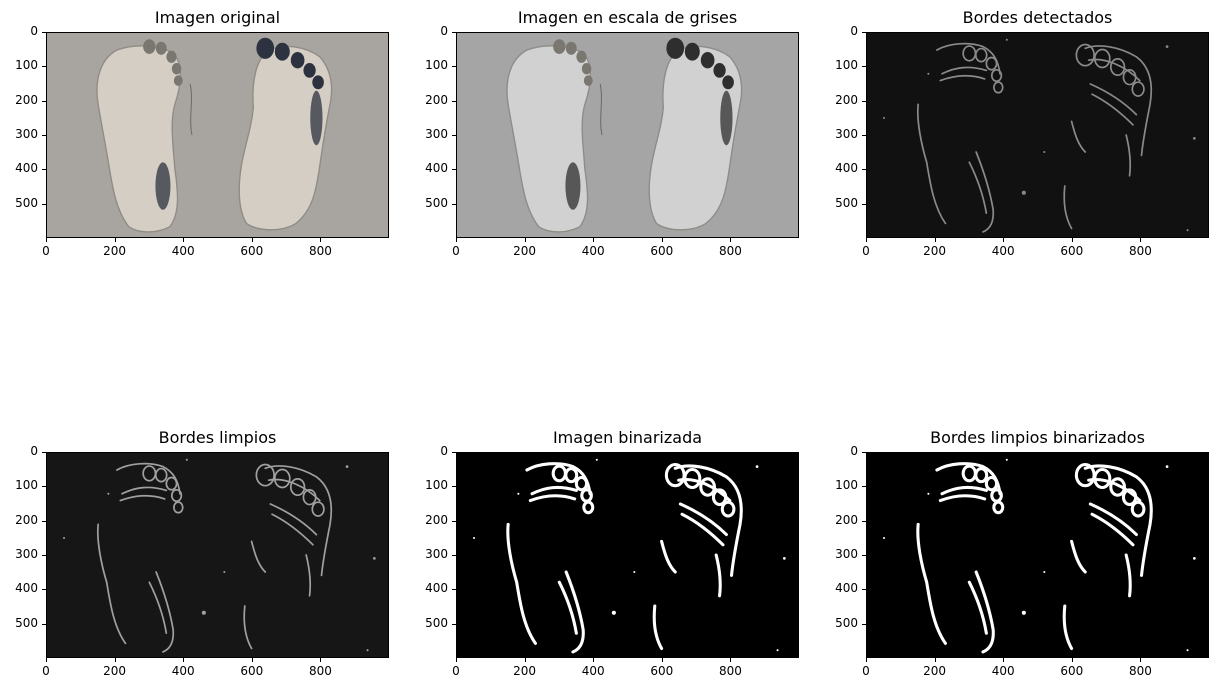 The width and height of the screenshot is (1218, 691). Describe the element at coordinates (573, 186) in the screenshot. I see `shadow-mark` at that location.